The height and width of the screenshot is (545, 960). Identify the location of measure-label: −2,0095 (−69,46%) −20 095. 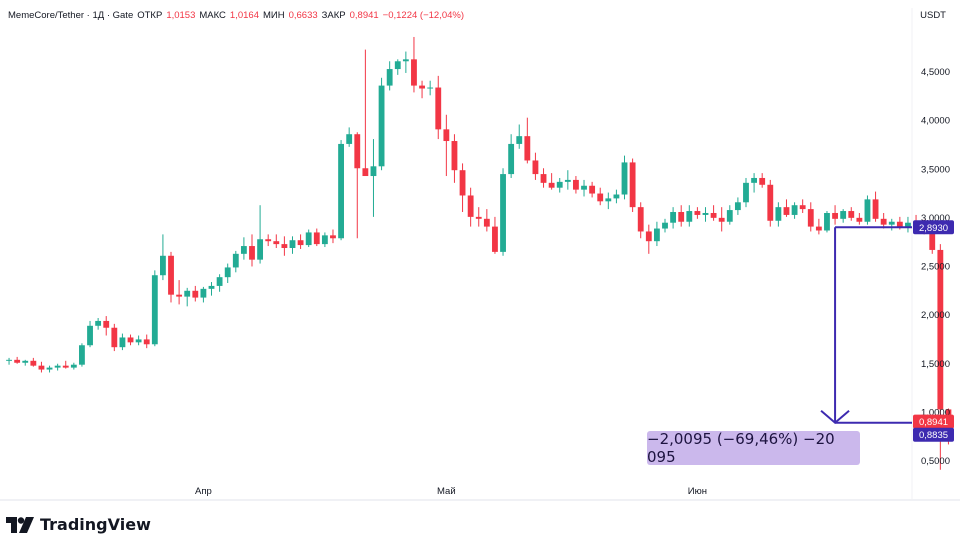
(753, 448).